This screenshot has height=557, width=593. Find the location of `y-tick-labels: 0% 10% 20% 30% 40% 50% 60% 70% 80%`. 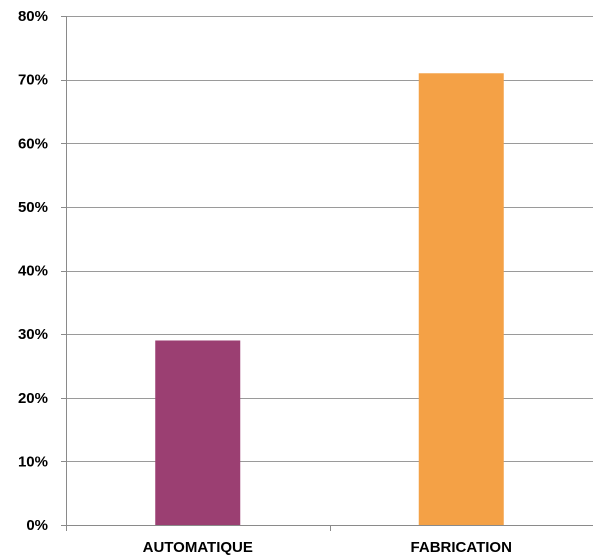

y-tick-labels: 0% 10% 20% 30% 40% 50% 60% 70% 80% is located at coordinates (33, 271).